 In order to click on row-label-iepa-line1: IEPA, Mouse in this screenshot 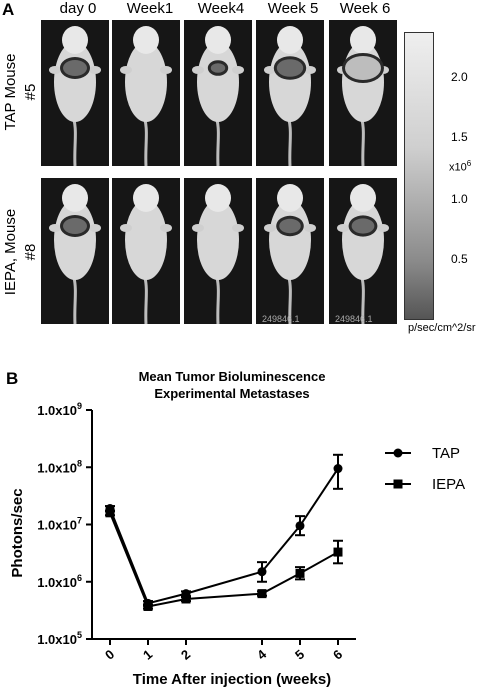, I will do `click(10, 252)`.